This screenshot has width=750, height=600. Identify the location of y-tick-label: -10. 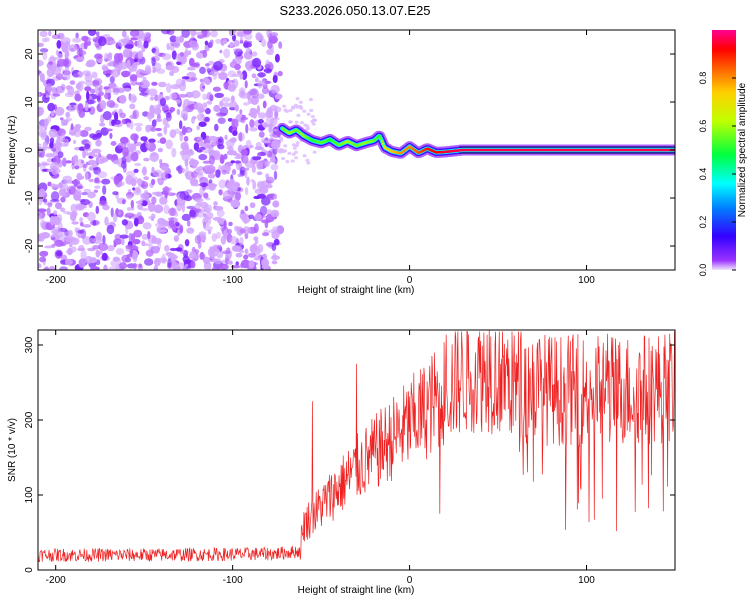
(29, 197).